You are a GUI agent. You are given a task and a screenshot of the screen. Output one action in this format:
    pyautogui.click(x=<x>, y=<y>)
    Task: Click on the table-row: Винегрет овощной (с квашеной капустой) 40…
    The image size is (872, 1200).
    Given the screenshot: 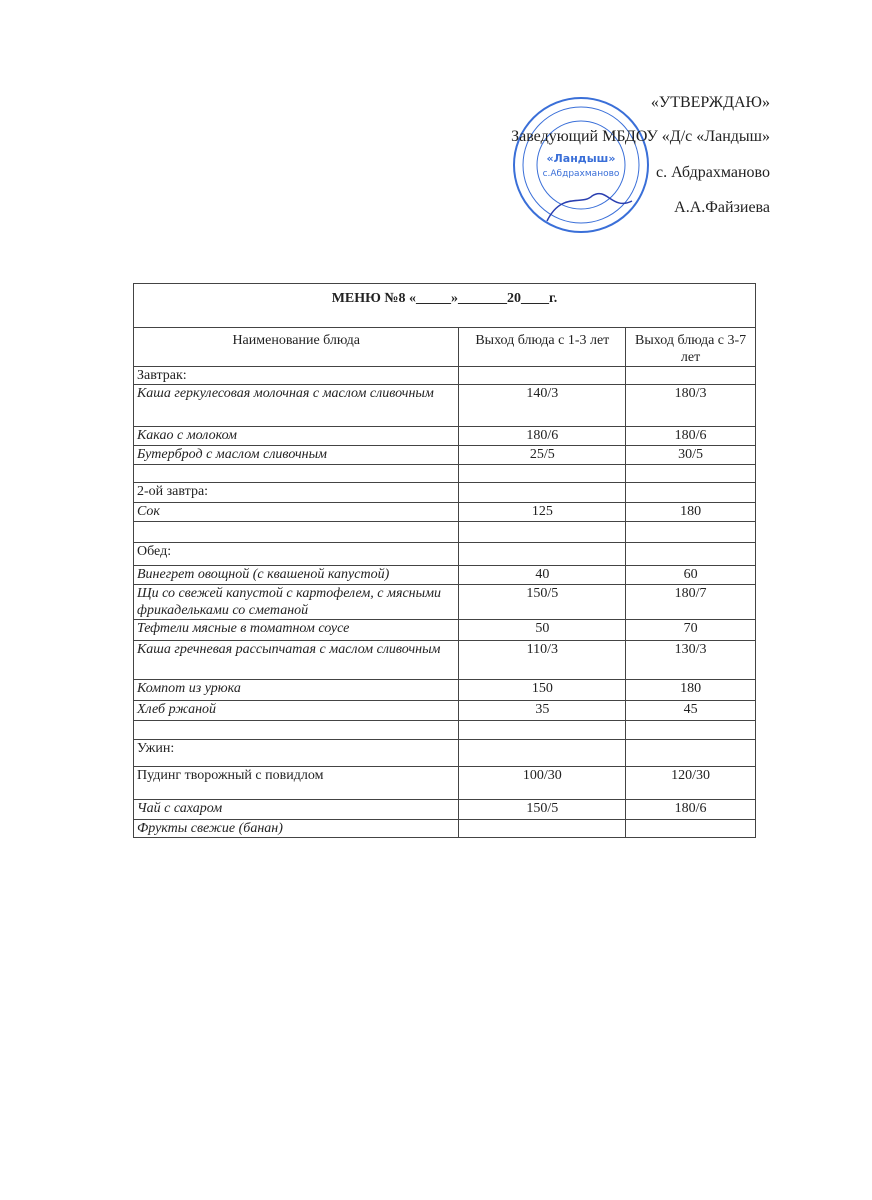 What is the action you would take?
    pyautogui.click(x=444, y=575)
    